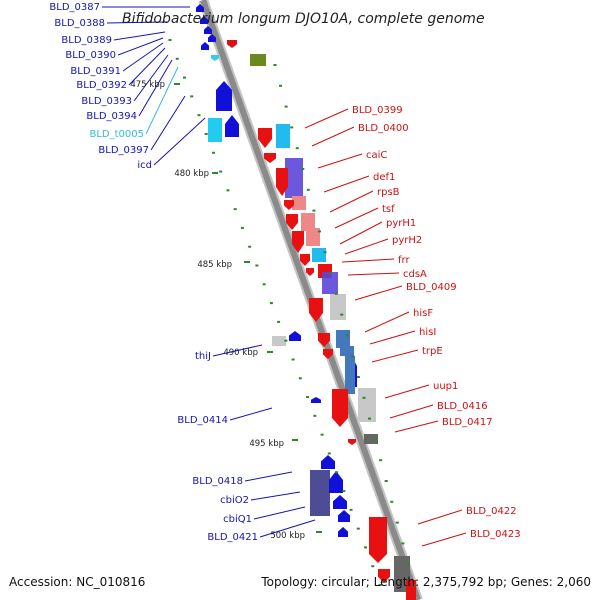 The height and width of the screenshot is (600, 600). I want to click on gene-label-left: BLD_0391, so click(95, 71).